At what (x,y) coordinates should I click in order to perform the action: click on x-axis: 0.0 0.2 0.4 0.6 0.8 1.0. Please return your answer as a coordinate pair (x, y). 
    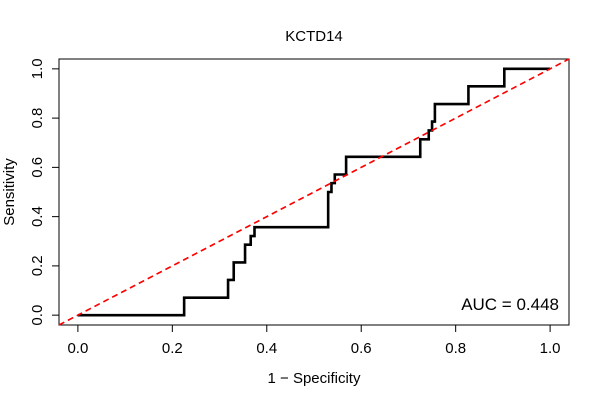
    Looking at the image, I should click on (314, 340).